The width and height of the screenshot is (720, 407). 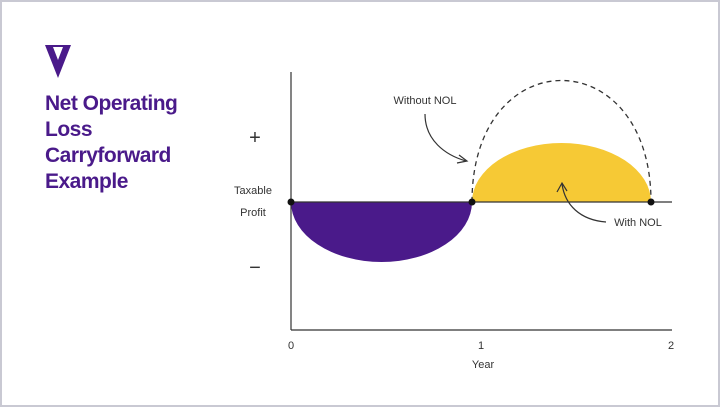 I want to click on minus-sign: −, so click(x=255, y=268).